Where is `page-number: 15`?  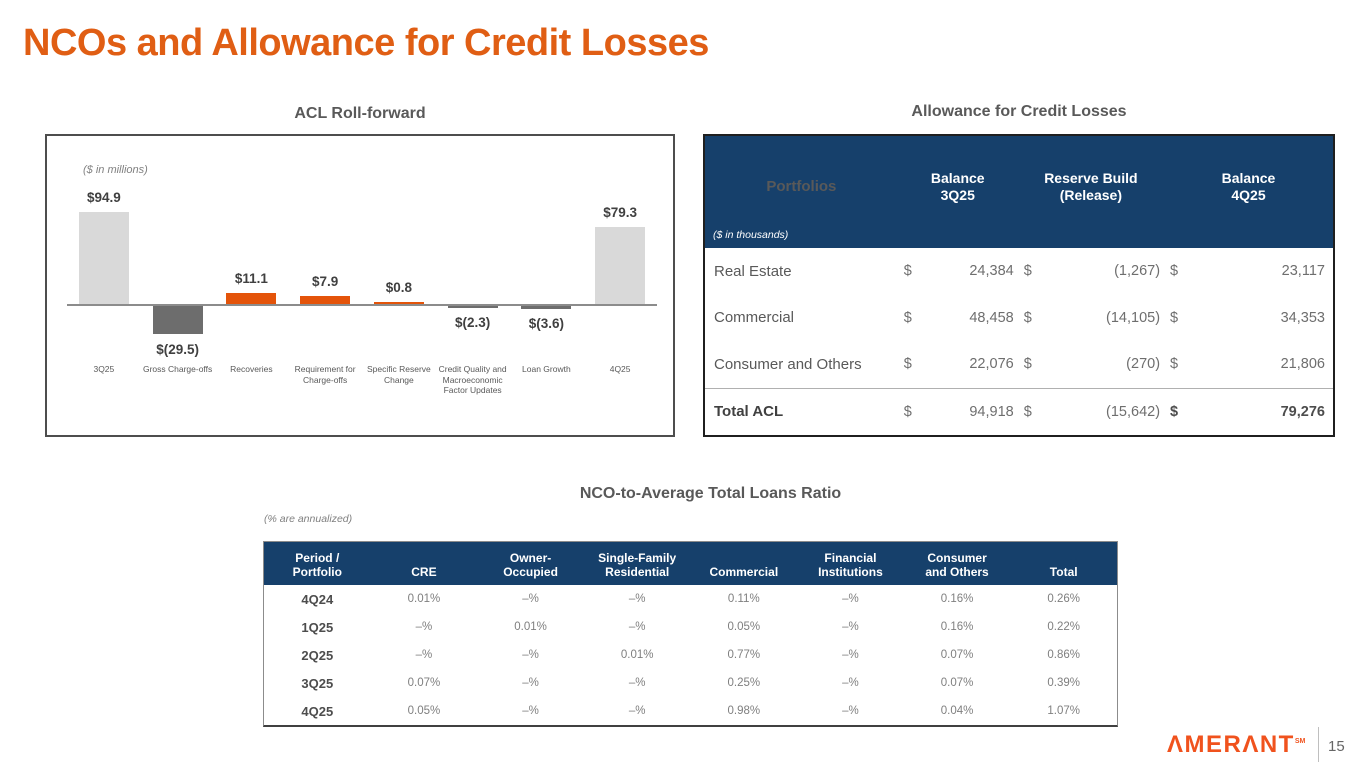
page-number: 15 is located at coordinates (1336, 746).